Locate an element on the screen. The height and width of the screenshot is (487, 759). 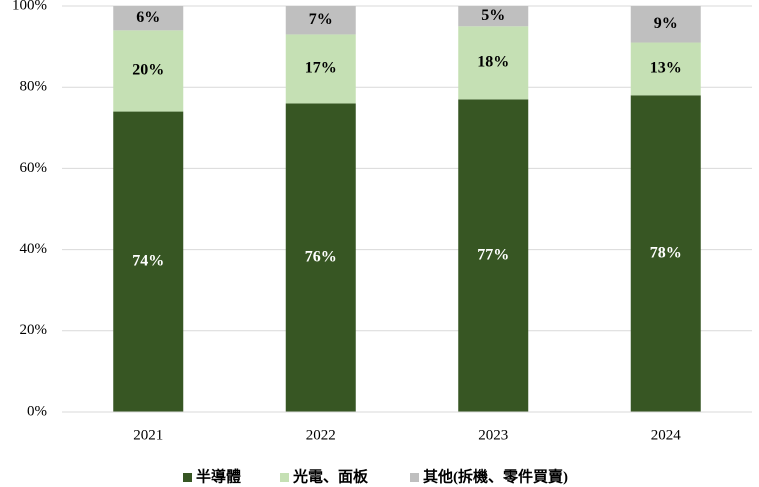
data-label: 17% is located at coordinates (321, 68).